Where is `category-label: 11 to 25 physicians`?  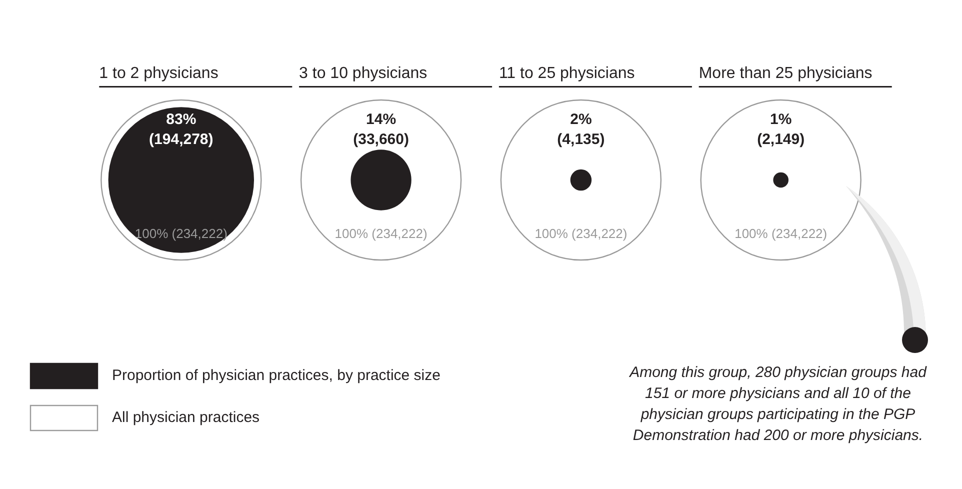 category-label: 11 to 25 physicians is located at coordinates (566, 73).